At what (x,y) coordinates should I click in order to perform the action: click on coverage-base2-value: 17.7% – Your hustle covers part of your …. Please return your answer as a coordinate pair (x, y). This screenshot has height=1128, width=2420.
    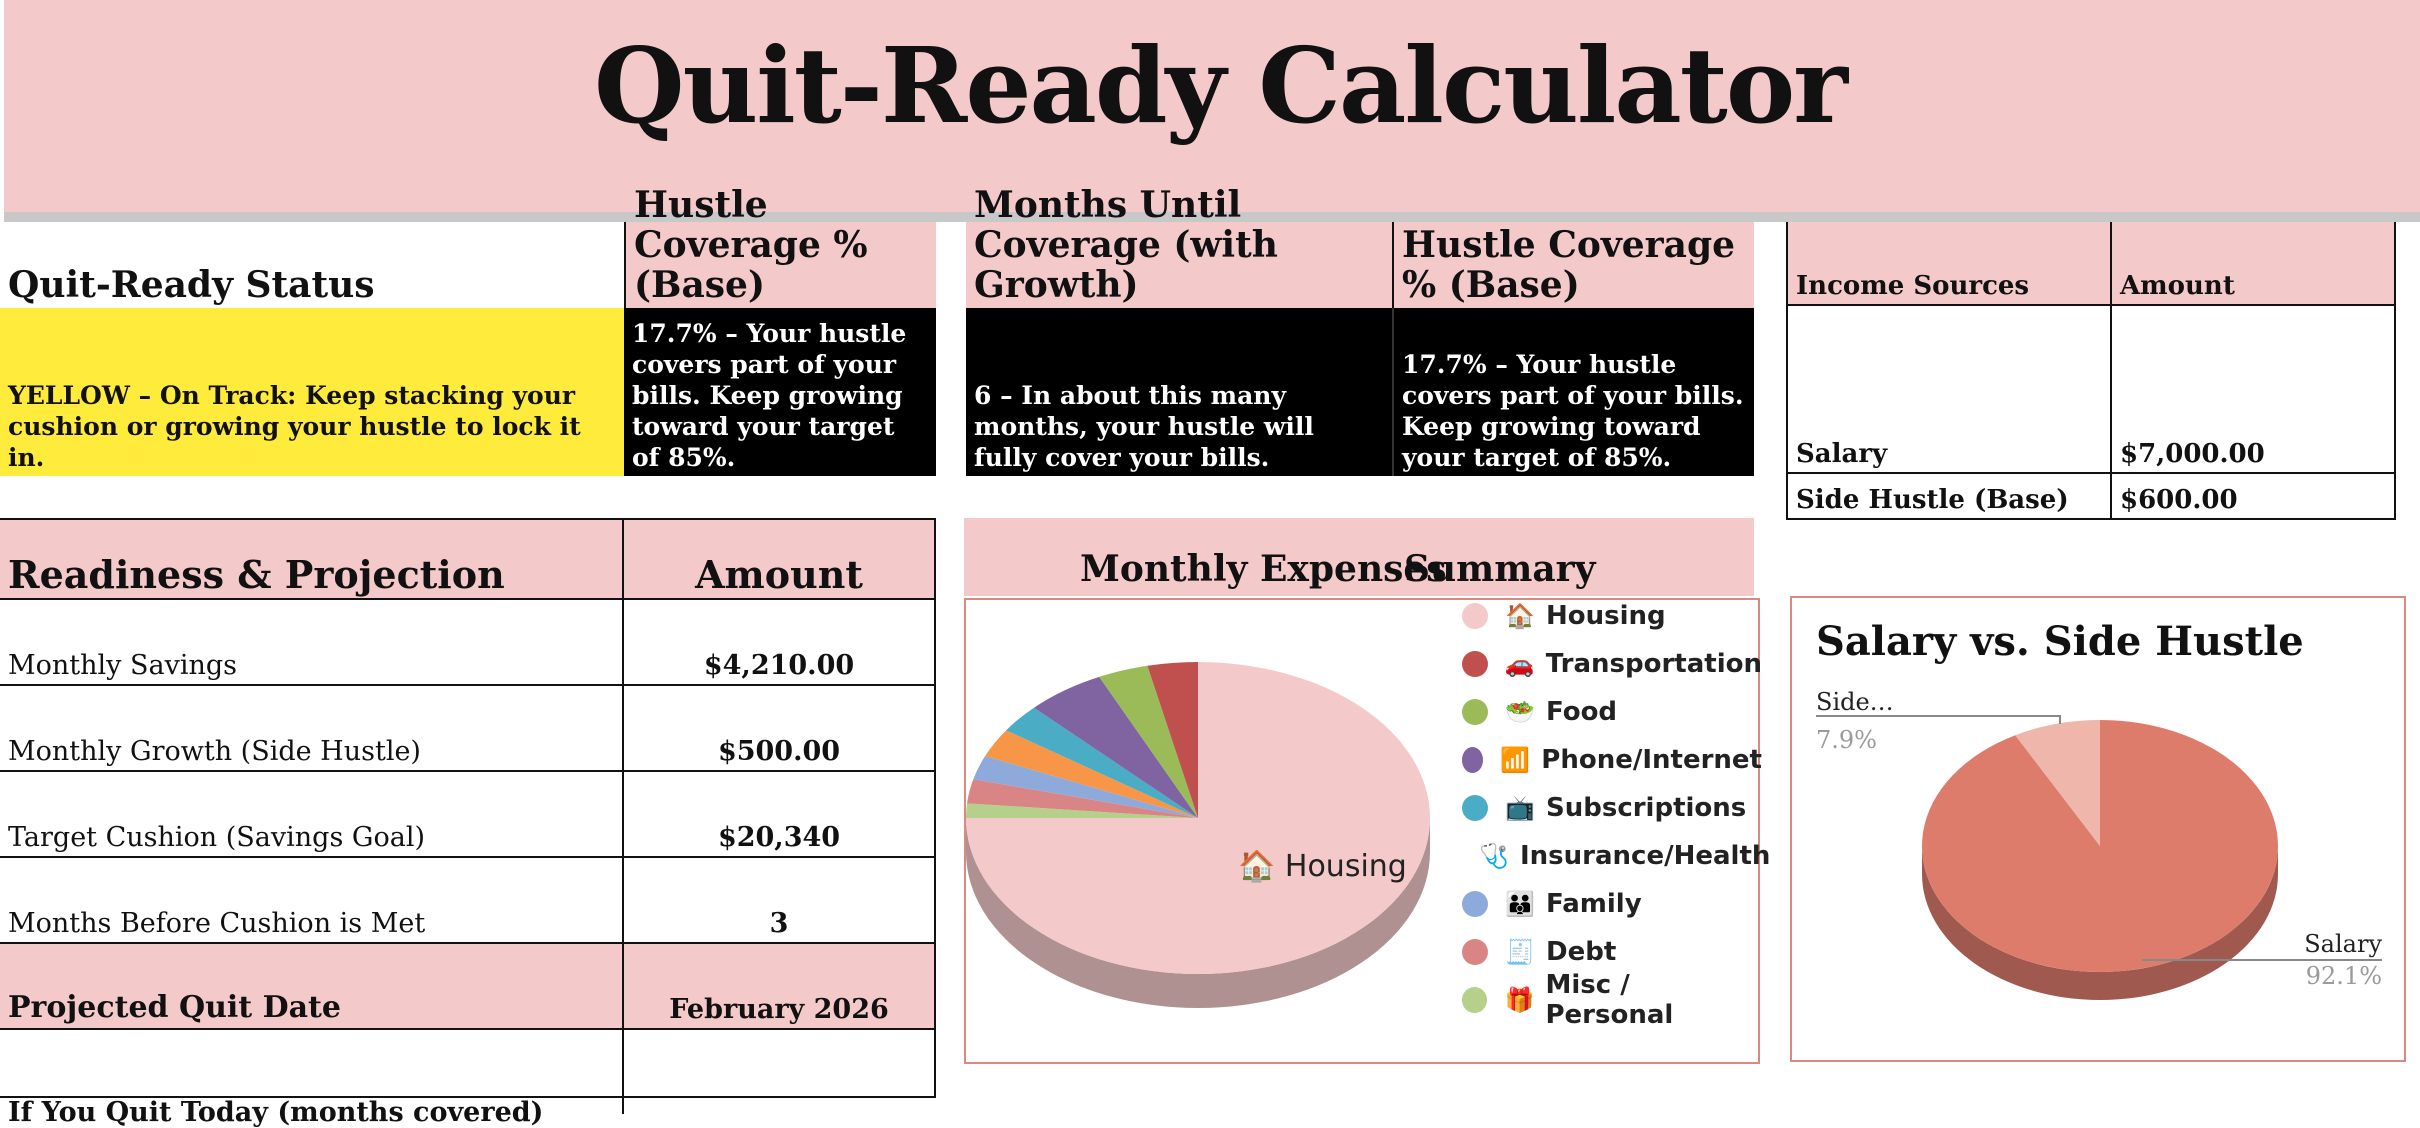
    Looking at the image, I should click on (1573, 392).